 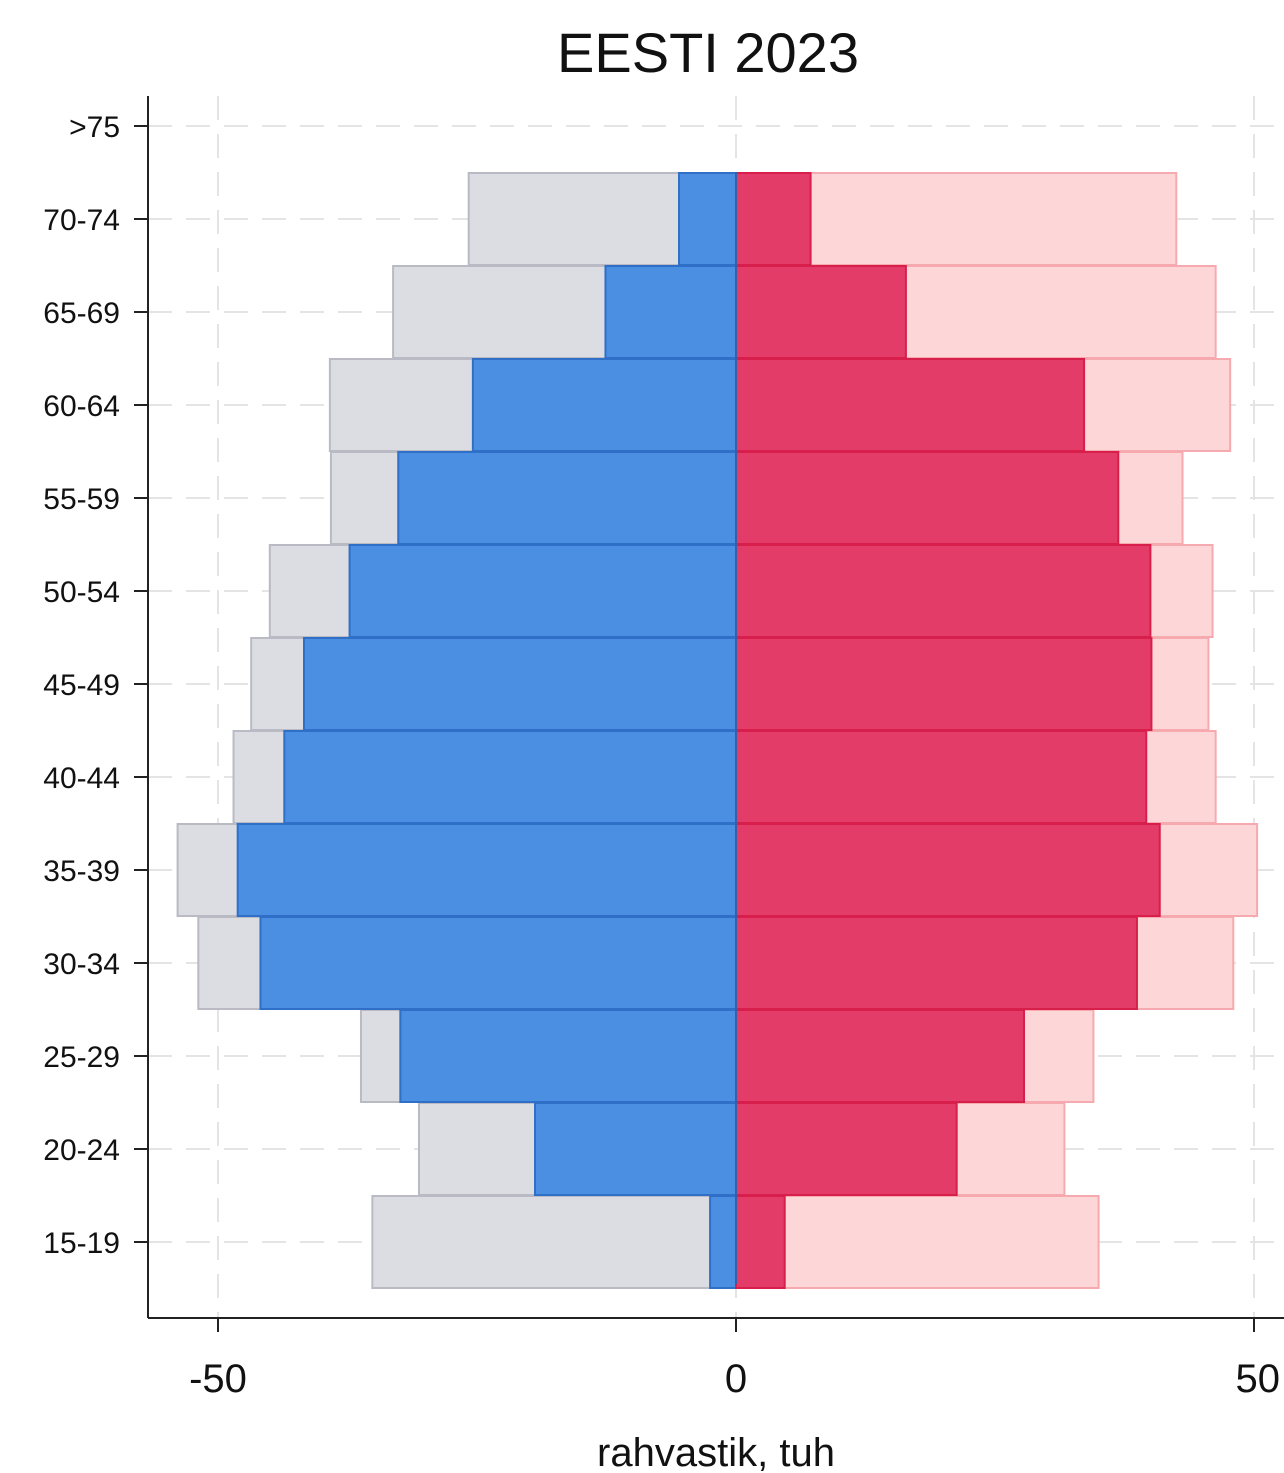 What do you see at coordinates (81, 313) in the screenshot?
I see `y-tick-label: 65-69` at bounding box center [81, 313].